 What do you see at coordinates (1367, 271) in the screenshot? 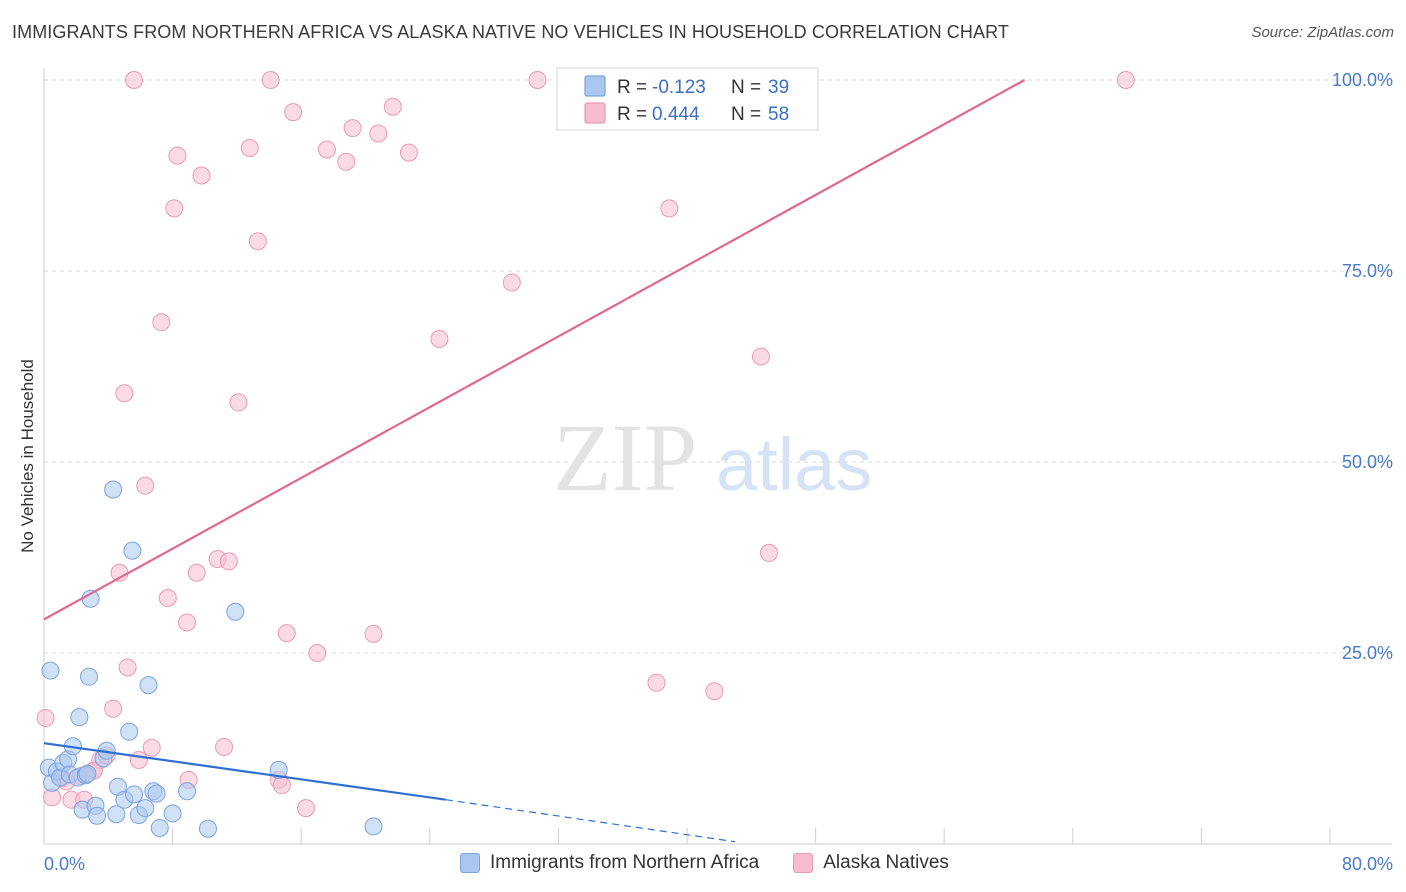
I see `y-tick-label-2: 75.0%` at bounding box center [1367, 271].